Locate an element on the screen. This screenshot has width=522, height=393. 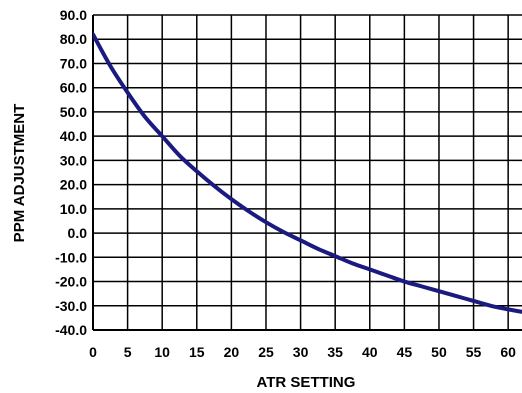
y-axis-title: PPM ADJUSTMENT is located at coordinates (19, 173).